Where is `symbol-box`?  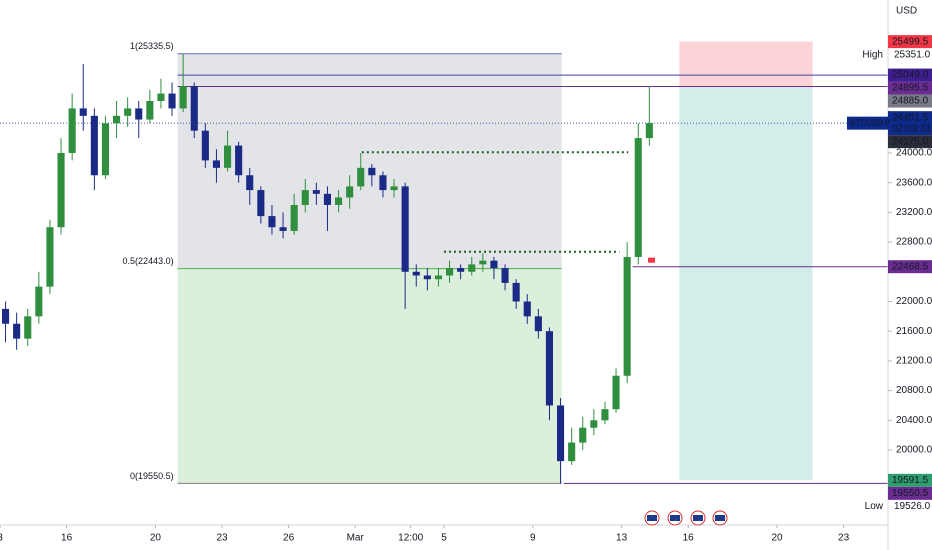
symbol-box is located at coordinates (867, 123).